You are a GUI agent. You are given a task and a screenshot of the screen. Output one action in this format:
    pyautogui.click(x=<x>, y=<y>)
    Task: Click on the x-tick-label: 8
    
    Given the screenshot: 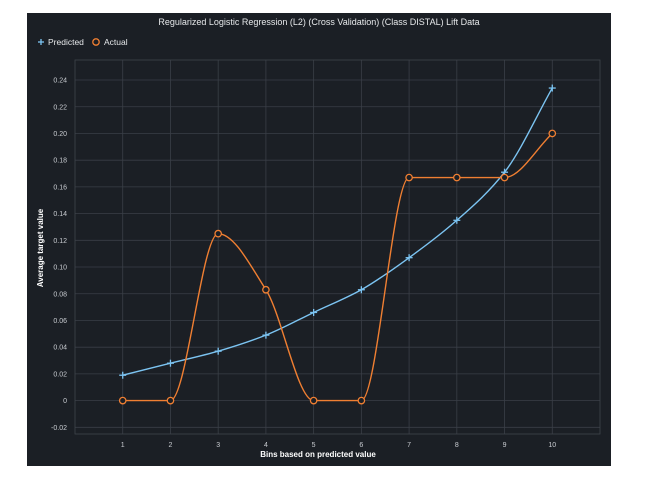 What is the action you would take?
    pyautogui.click(x=457, y=445)
    